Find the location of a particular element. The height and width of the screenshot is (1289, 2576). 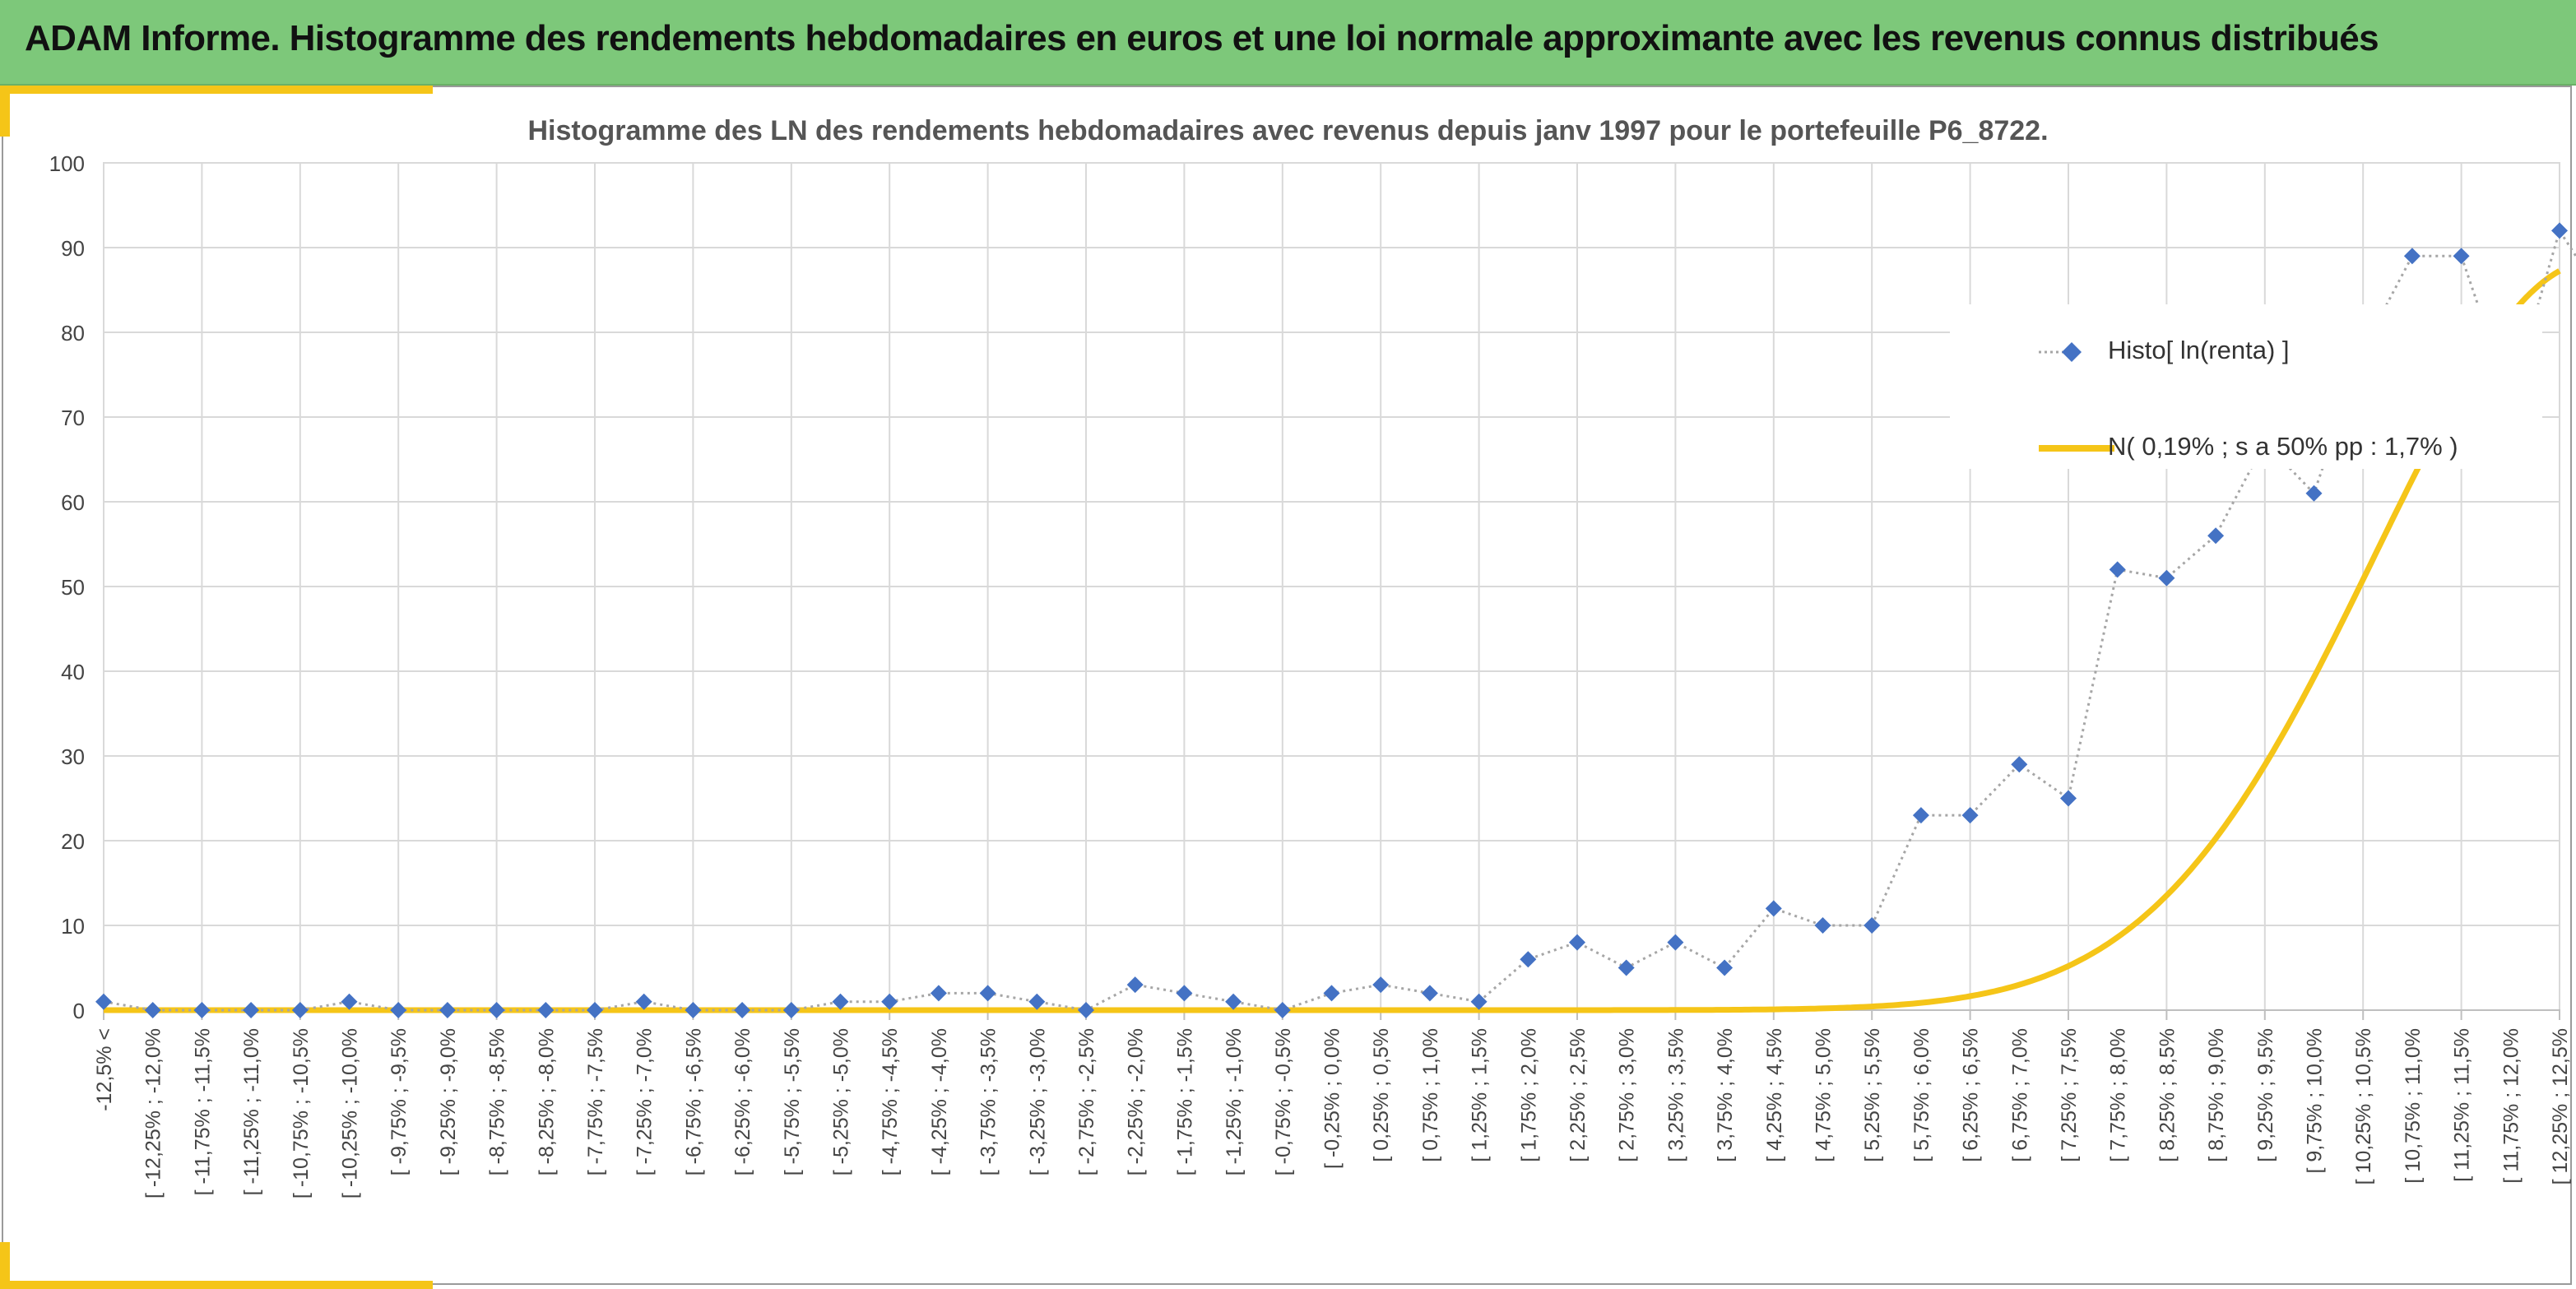

x-tick-label: [ -1,75% ; -1,5% is located at coordinates (1184, 1101).